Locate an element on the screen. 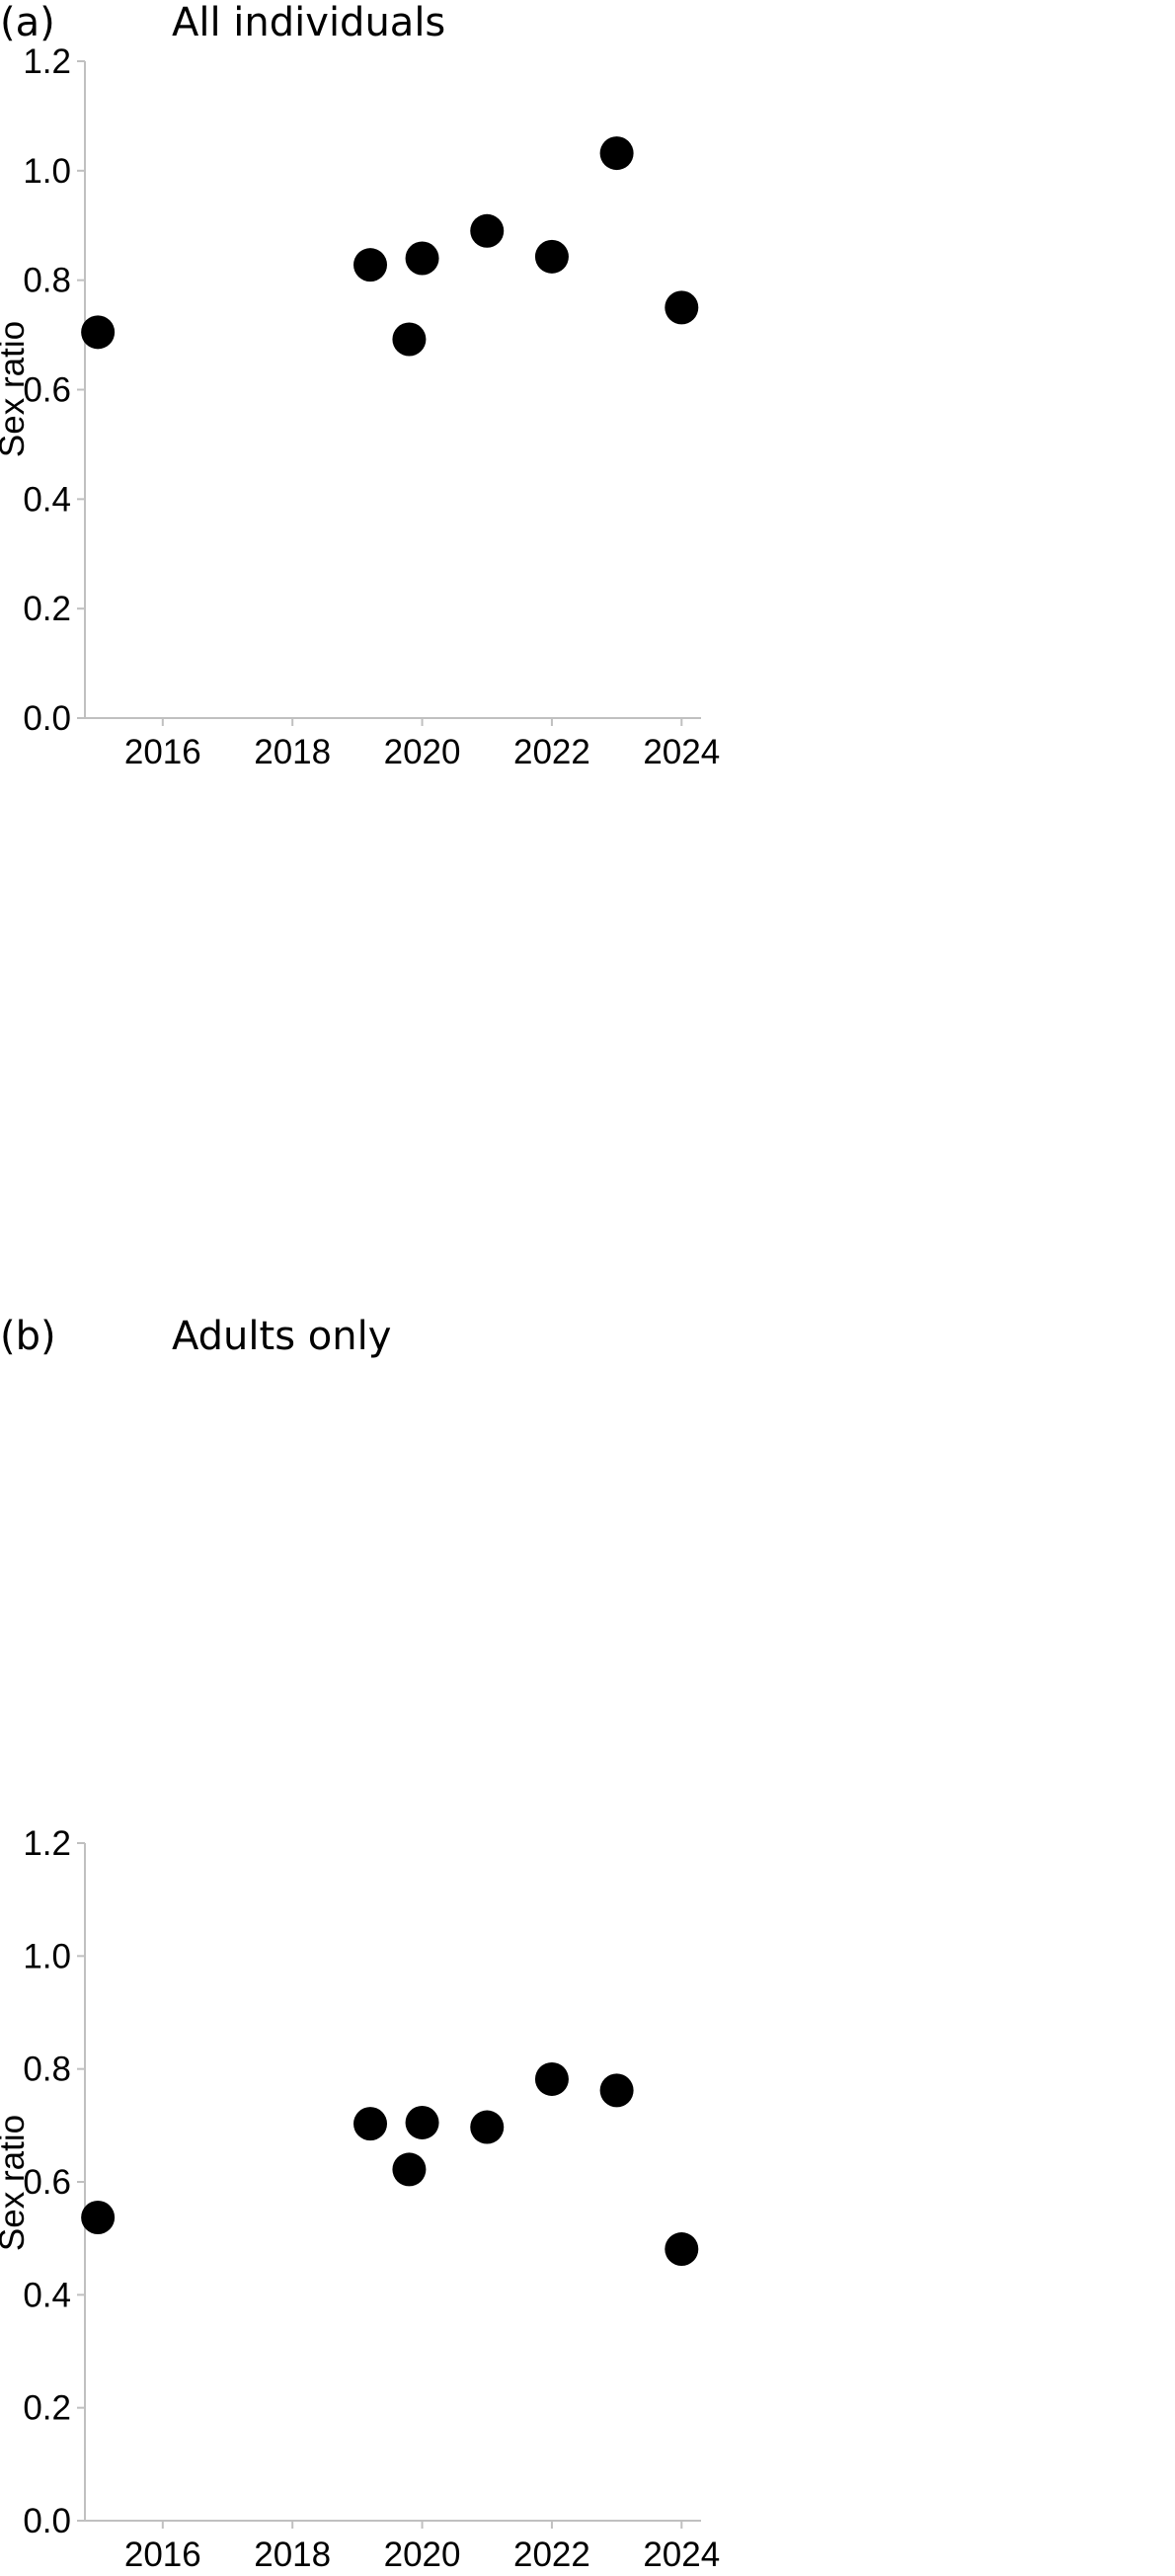 Image resolution: width=1175 pixels, height=2576 pixels. panel-label-a: (a) is located at coordinates (27, 22).